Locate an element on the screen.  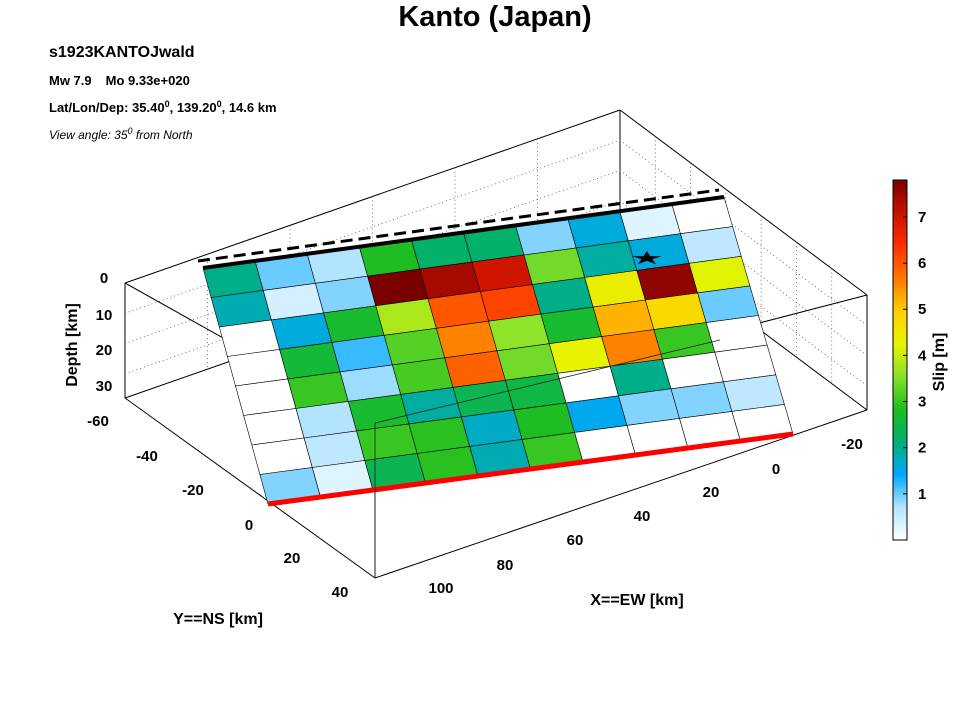
z-tick-label: 10 is located at coordinates (104, 315).